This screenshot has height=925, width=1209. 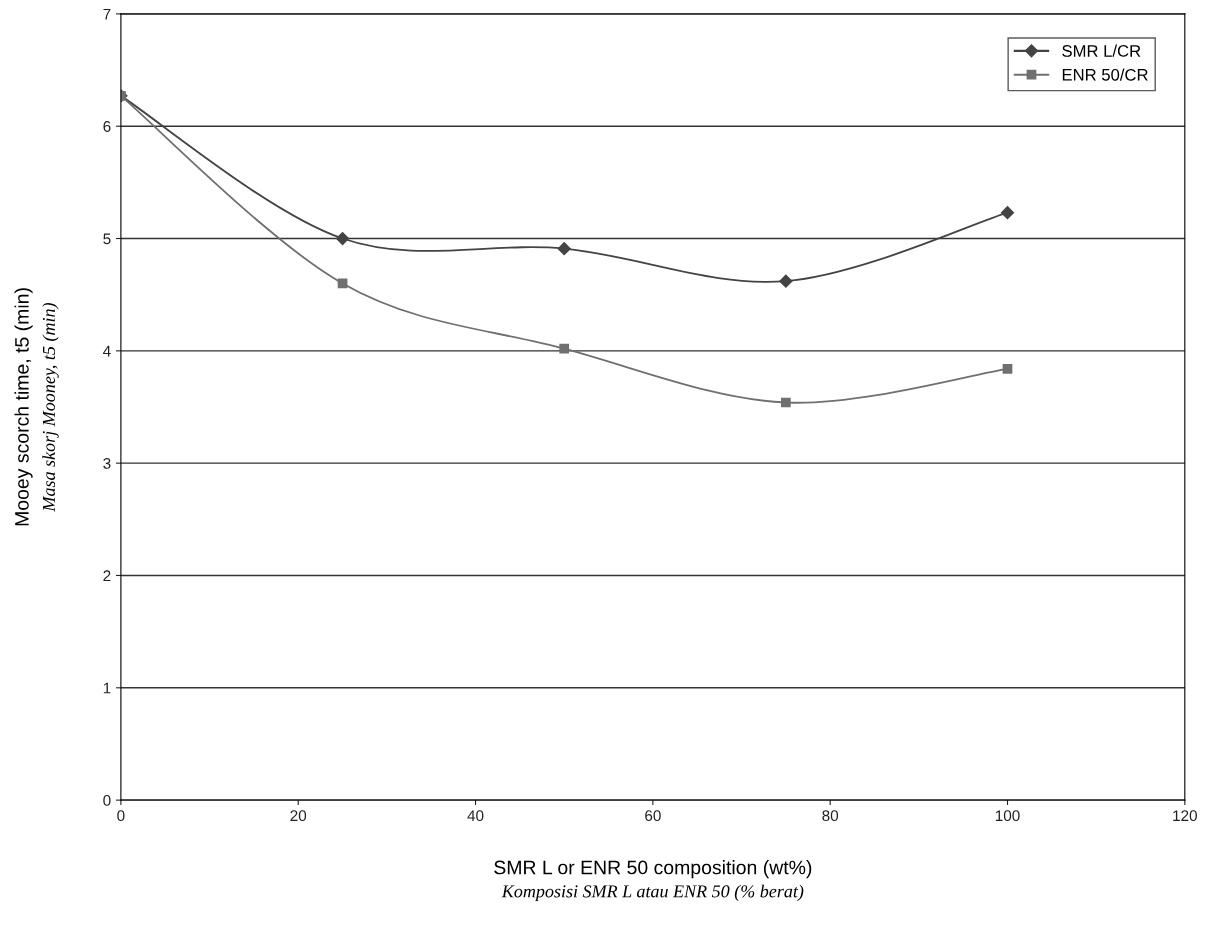 What do you see at coordinates (653, 881) in the screenshot?
I see `x-axis-title: SMR L or ENR 50 composition (wt%) Komposisi SMR L atau ENR 50 (% berat)` at bounding box center [653, 881].